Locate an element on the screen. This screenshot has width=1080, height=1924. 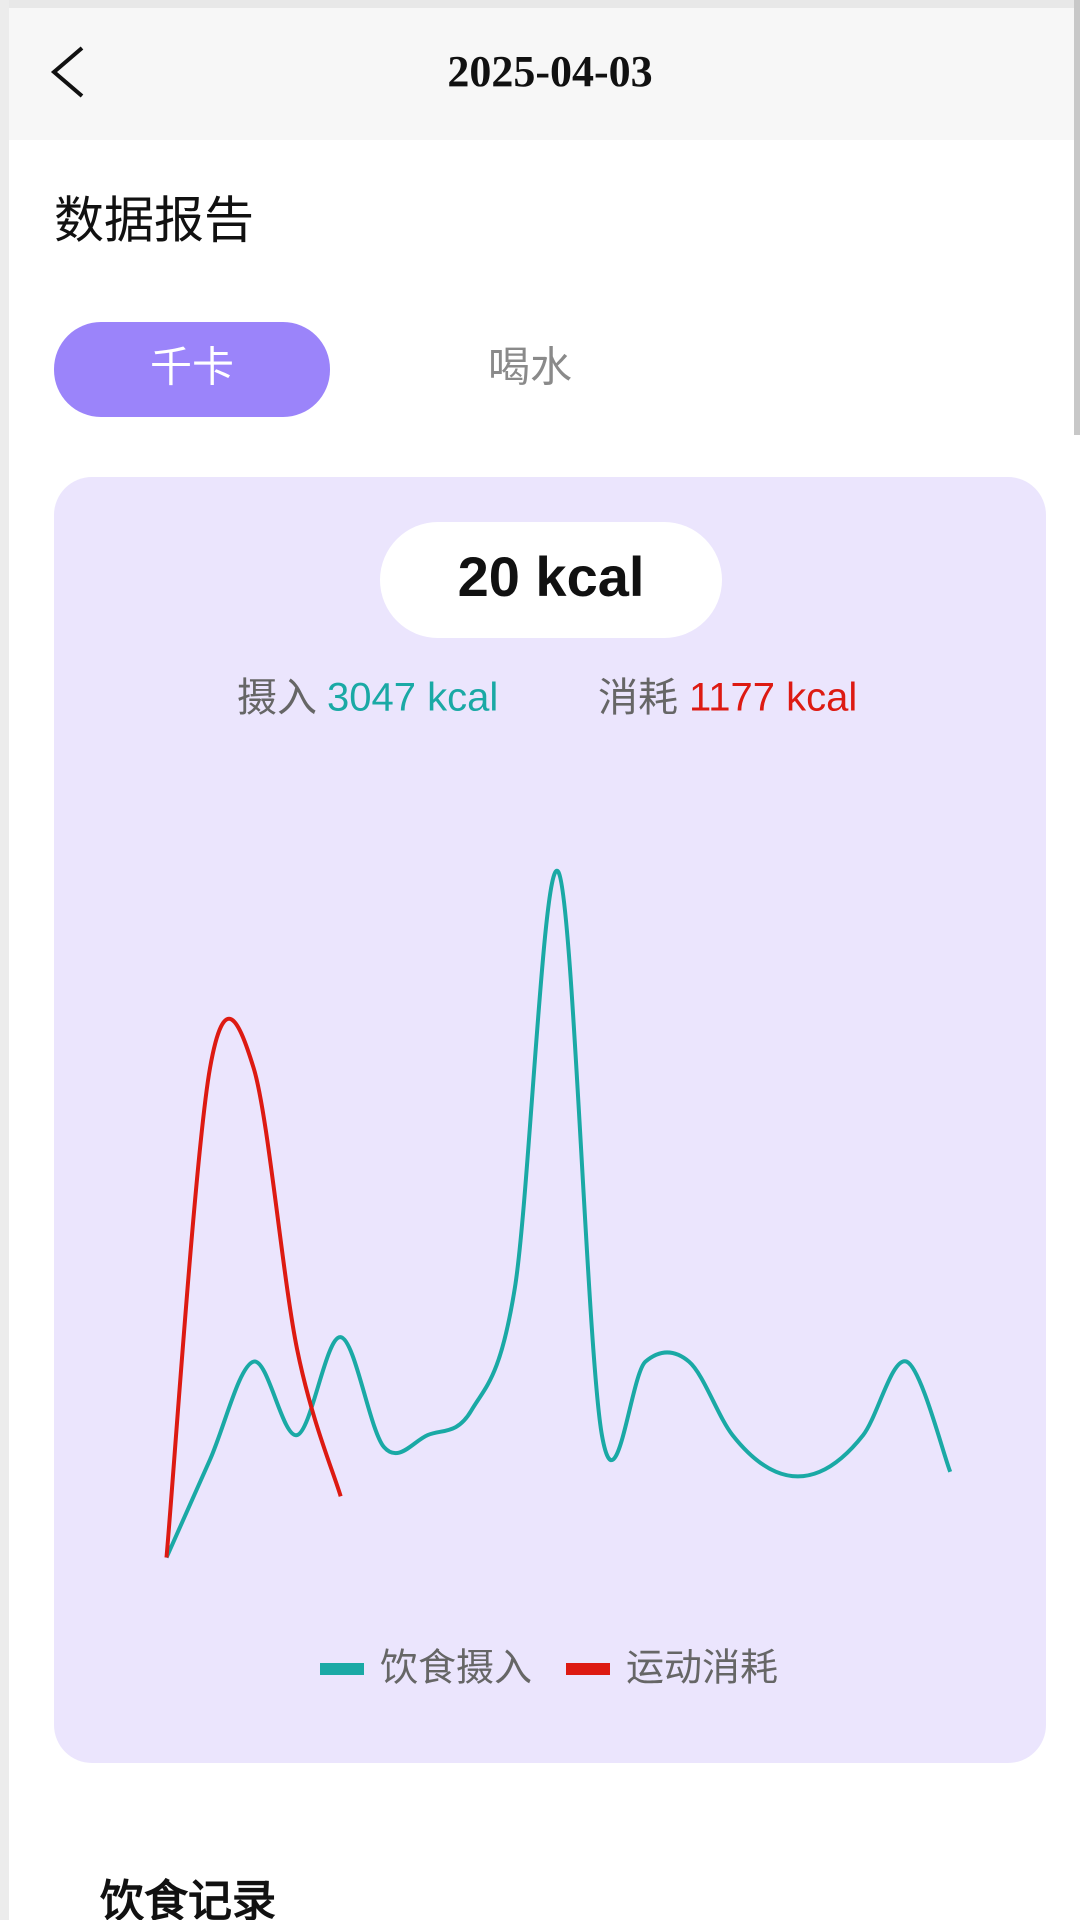
left-edge is located at coordinates (4, 960).